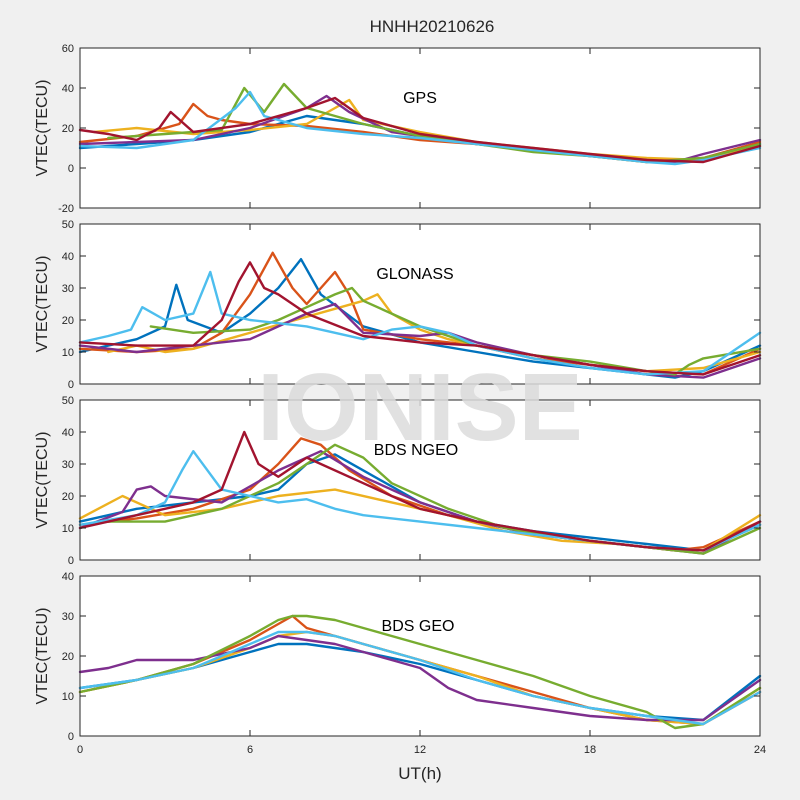 This screenshot has width=800, height=800. Describe the element at coordinates (419, 407) in the screenshot. I see `watermark: IONISE` at that location.